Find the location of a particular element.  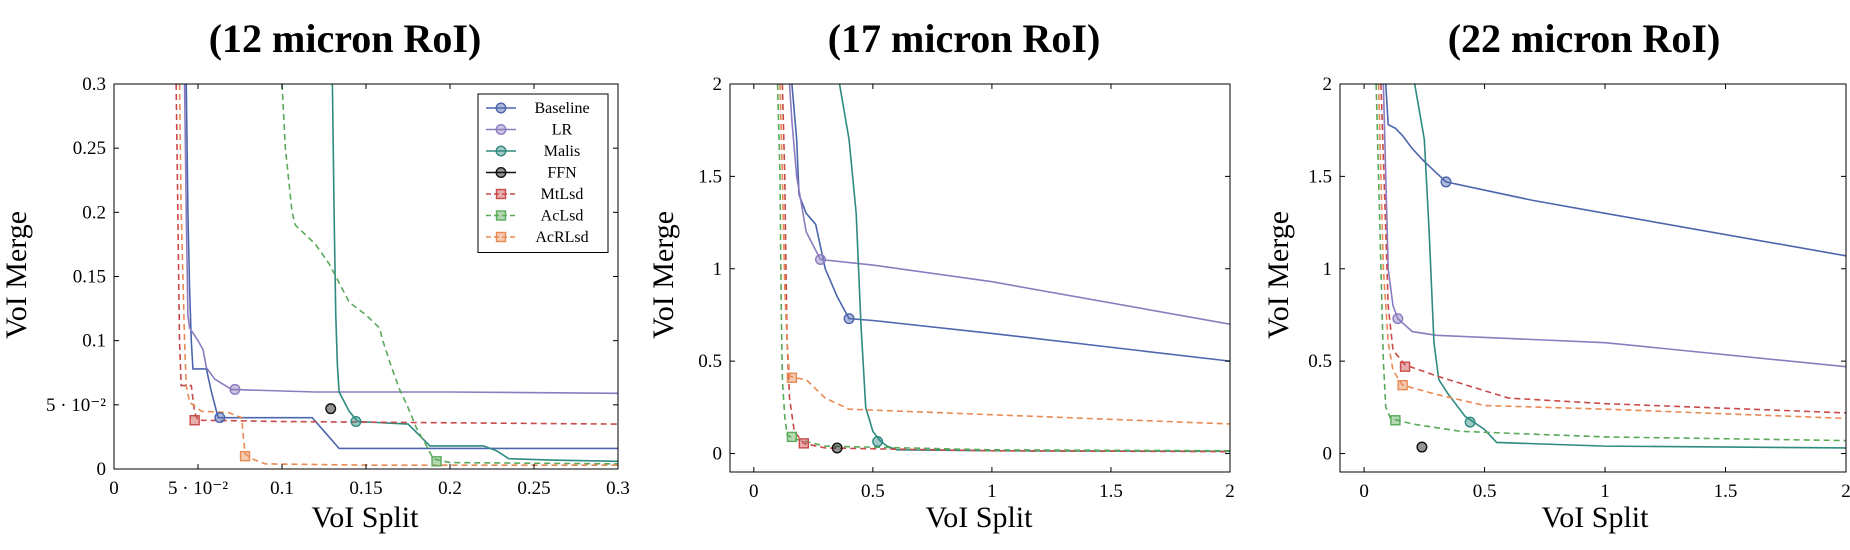

x-tick-label: 0.15 is located at coordinates (365, 488).